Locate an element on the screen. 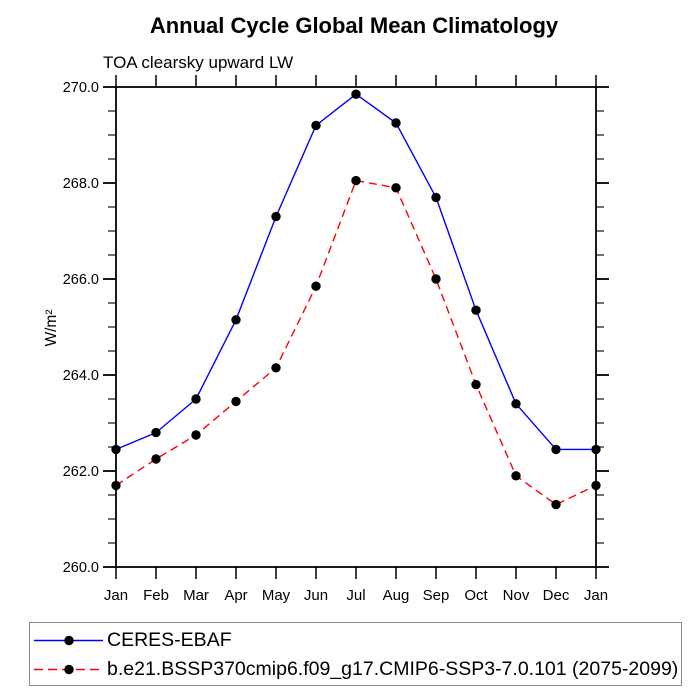 The height and width of the screenshot is (700, 700). x-tick-label: Aug is located at coordinates (396, 595).